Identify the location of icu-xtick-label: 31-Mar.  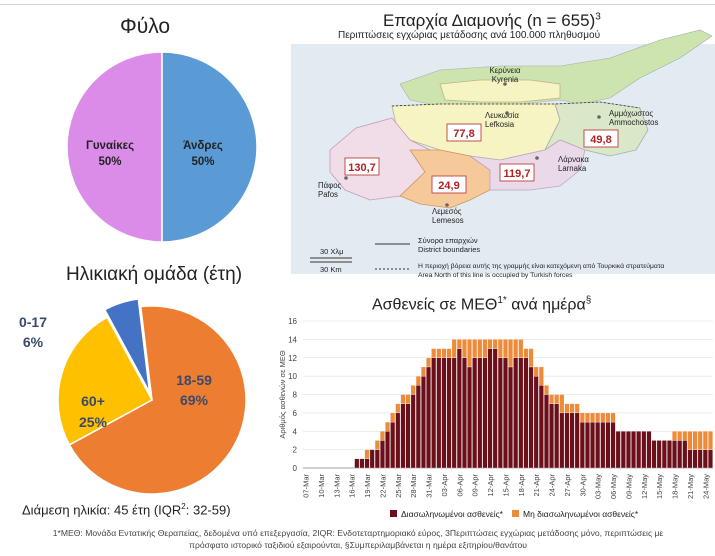
(429, 486).